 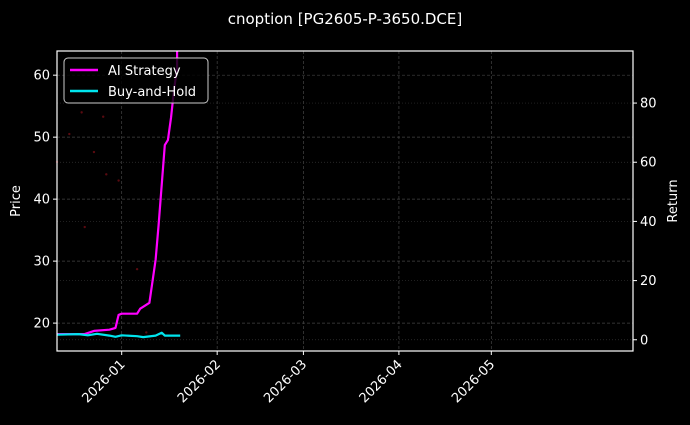 I want to click on legend-label-ai-strategy: AI Strategy, so click(x=144, y=71).